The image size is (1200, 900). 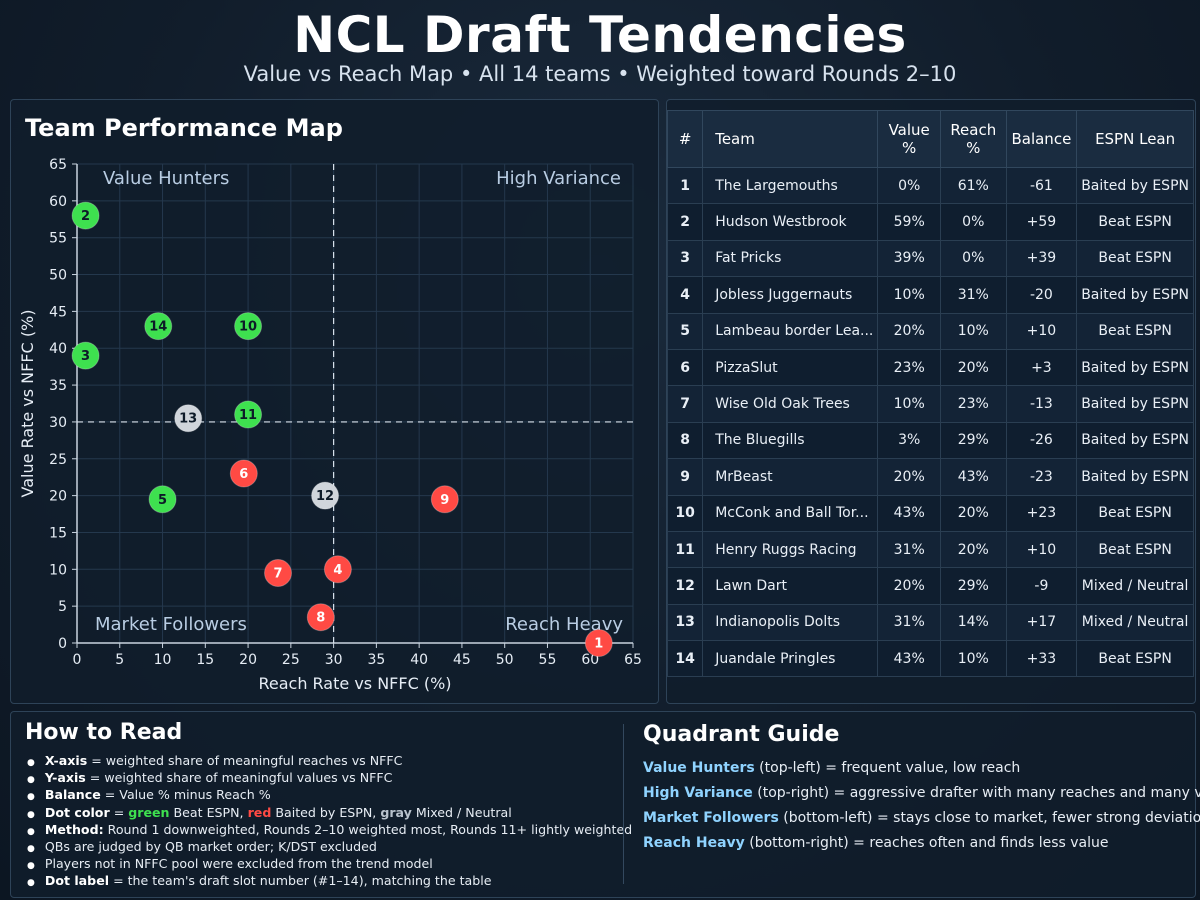 What do you see at coordinates (1135, 622) in the screenshot?
I see `cell-lean: Mixed / Neutral` at bounding box center [1135, 622].